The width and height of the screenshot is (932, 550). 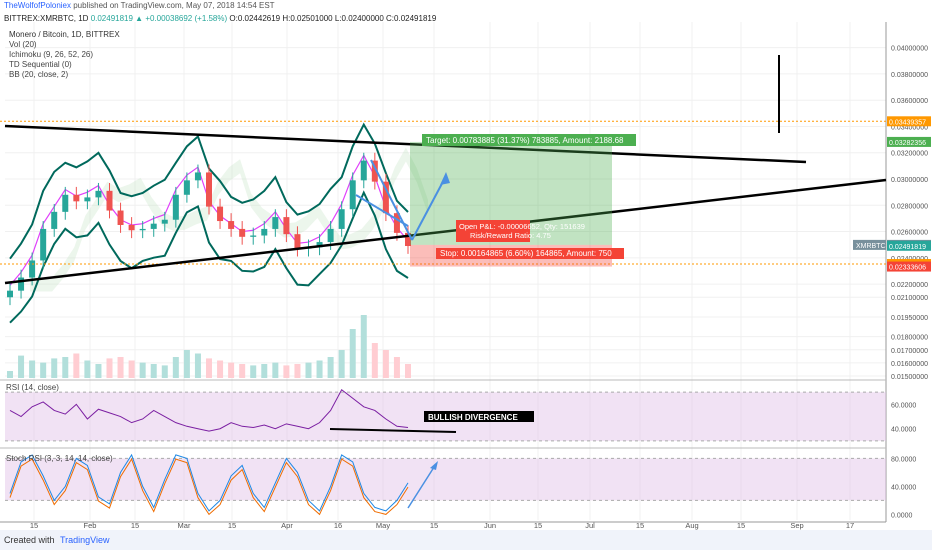 What do you see at coordinates (903, 459) in the screenshot?
I see `stoch-tick-label: 80.0000` at bounding box center [903, 459].